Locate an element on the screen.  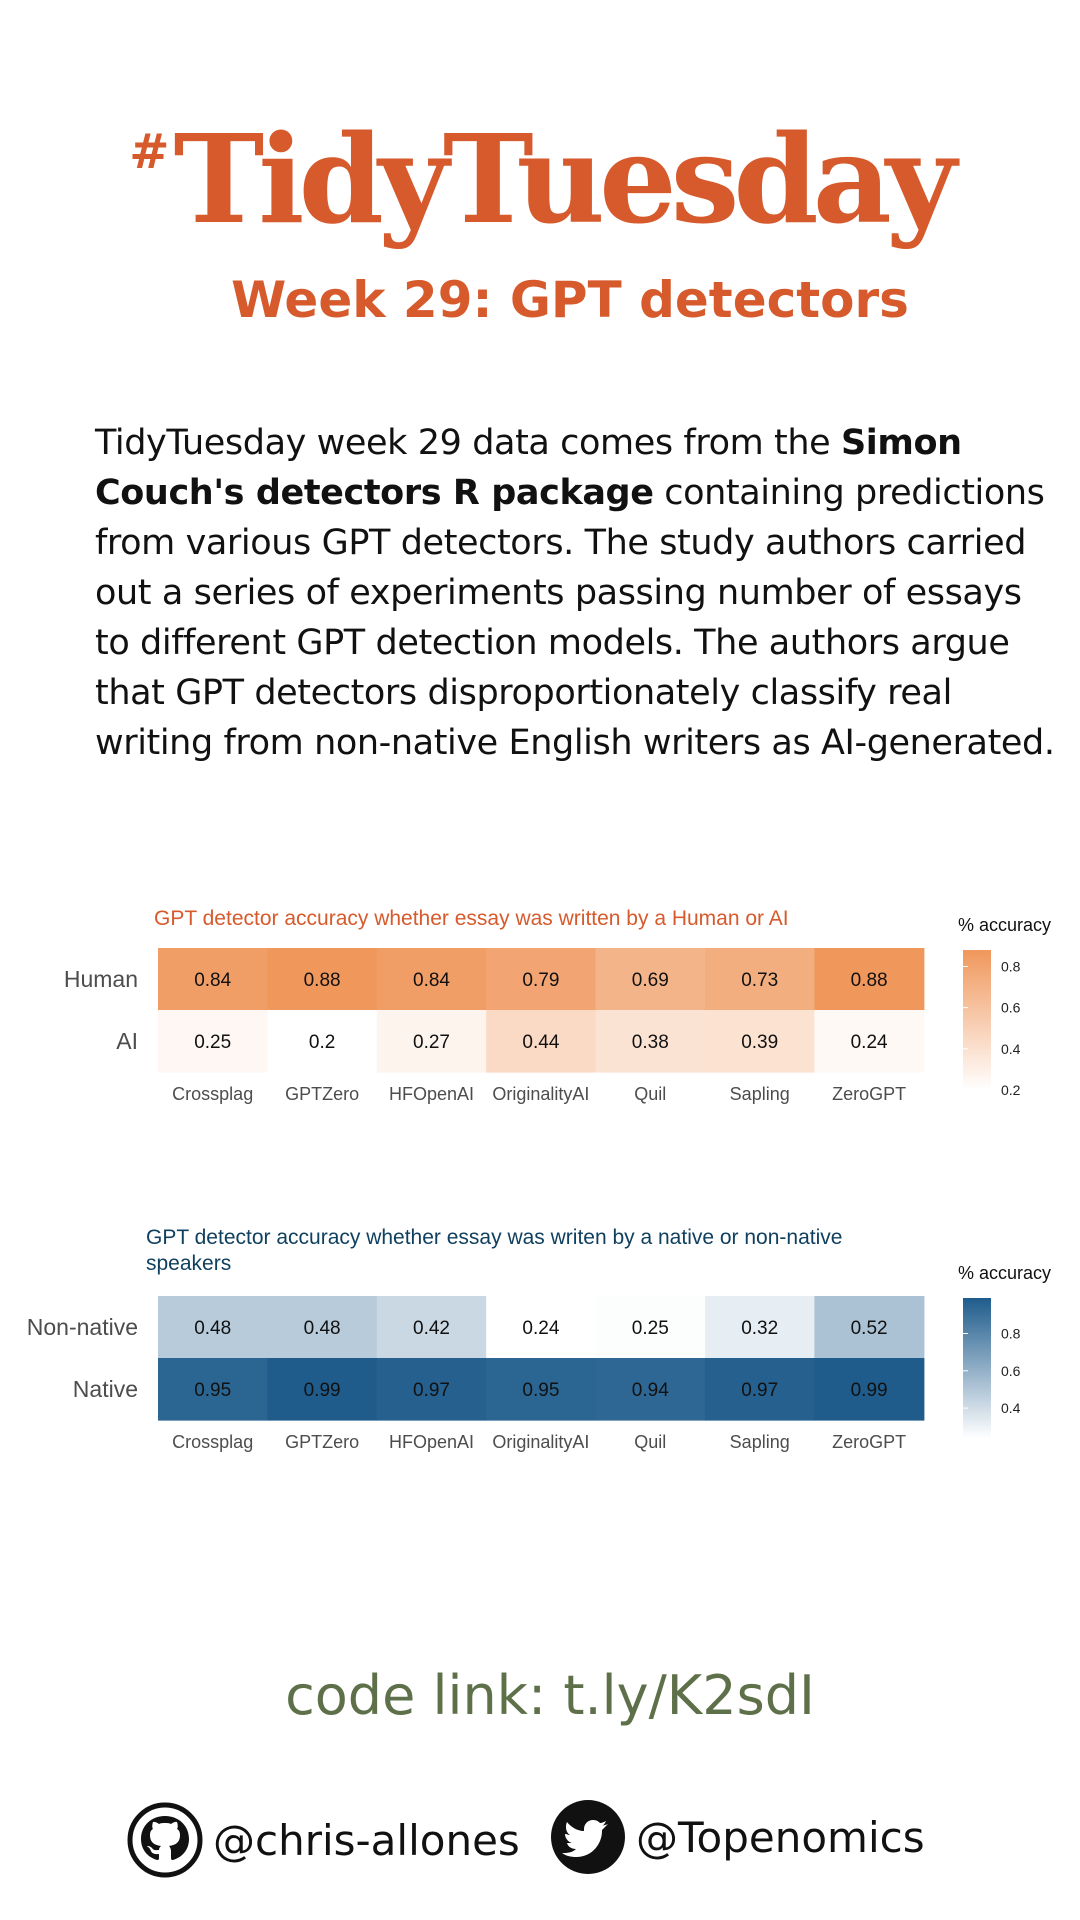
intro-text-1: TidyTuesday week 29 data comes from the is located at coordinates (468, 443).